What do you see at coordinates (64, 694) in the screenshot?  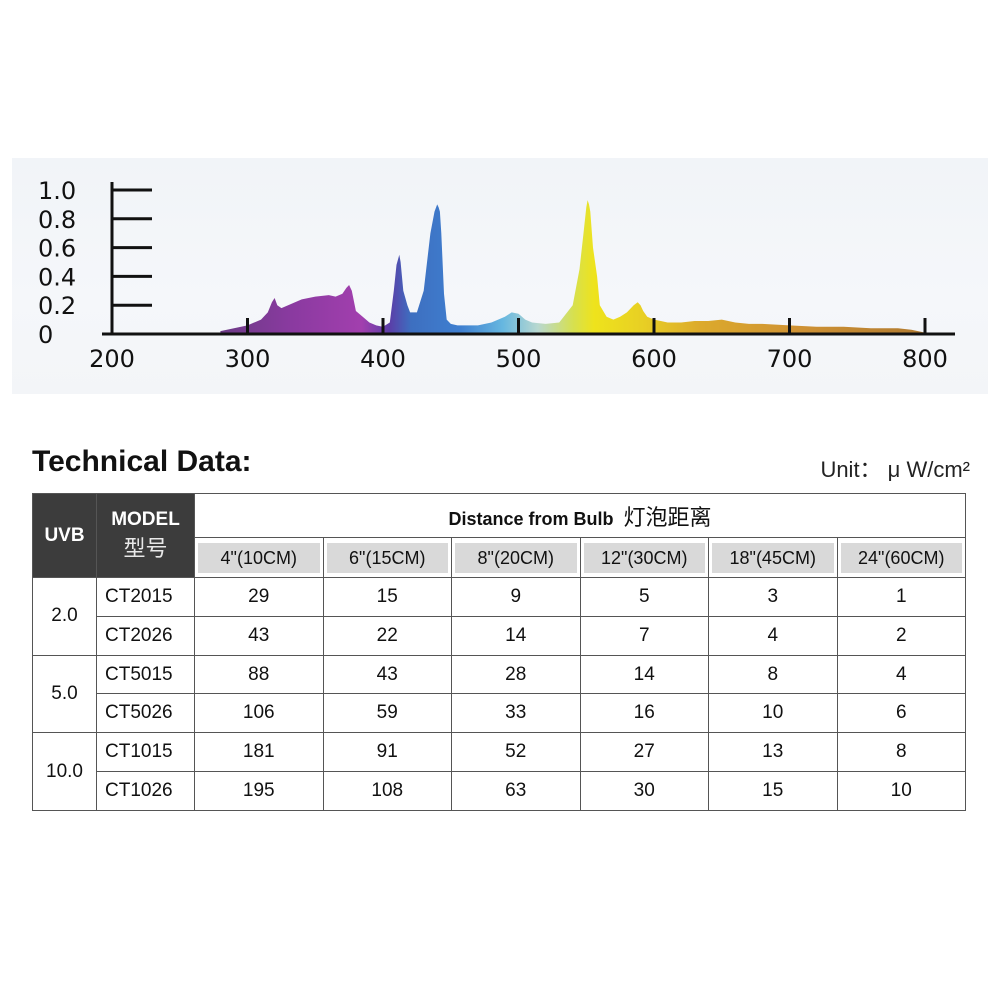 I see `uvb-value-cell: 5.0` at bounding box center [64, 694].